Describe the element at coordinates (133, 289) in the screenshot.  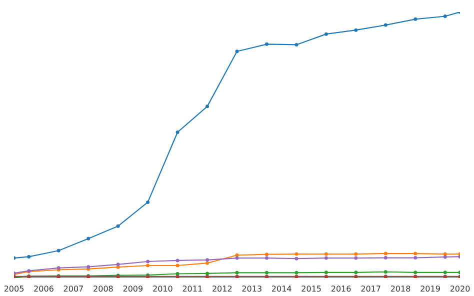
I see `x-tick-label: 2009` at that location.